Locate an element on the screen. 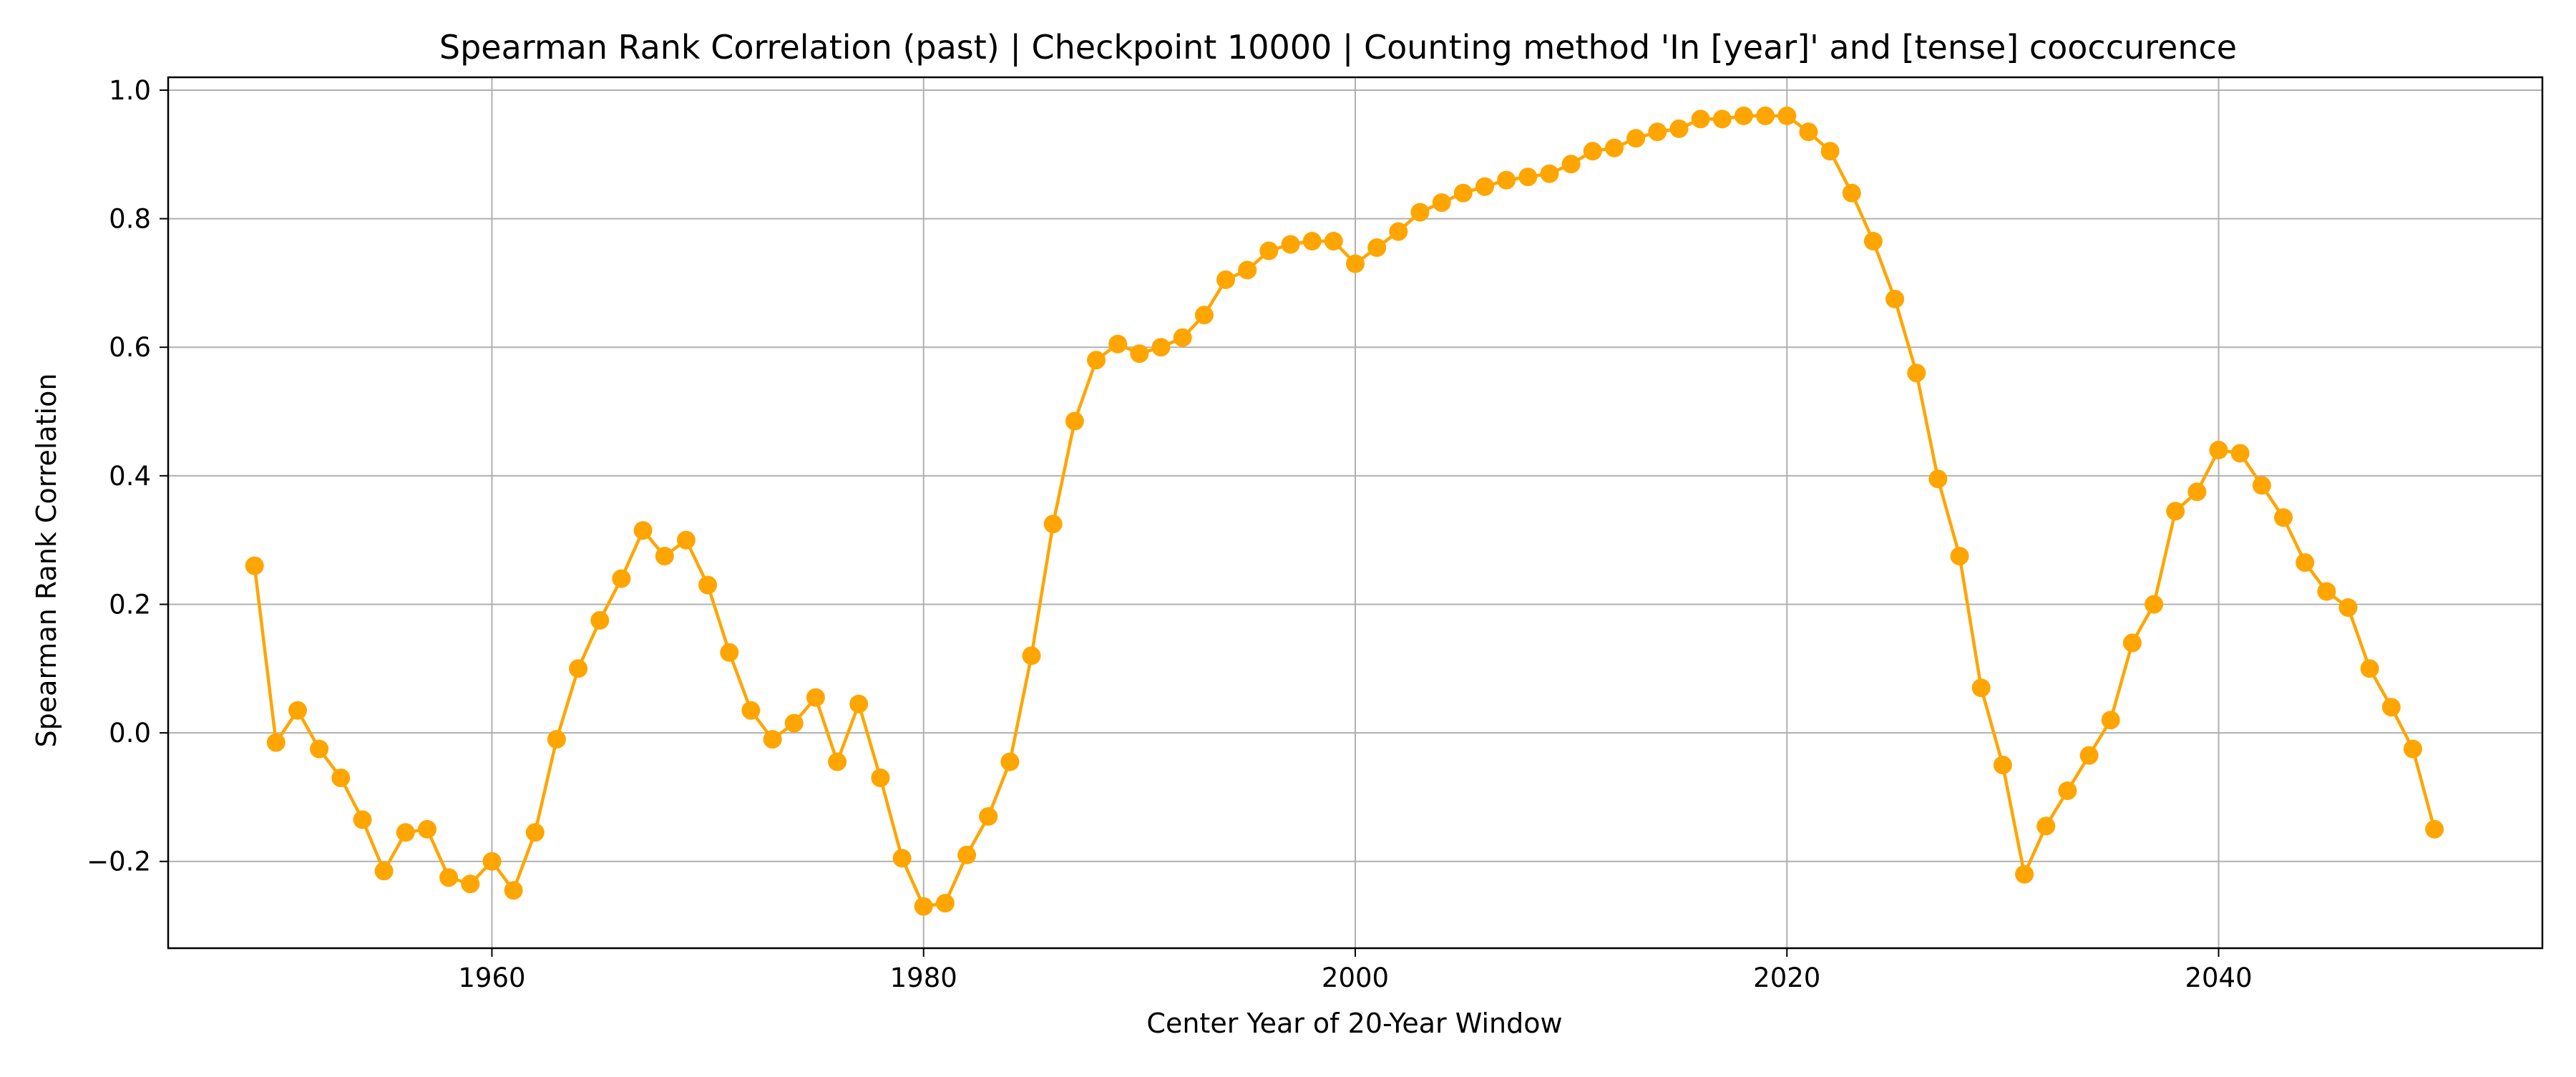 Image resolution: width=2576 pixels, height=1077 pixels. y-tick-label: 0.6 is located at coordinates (130, 347).